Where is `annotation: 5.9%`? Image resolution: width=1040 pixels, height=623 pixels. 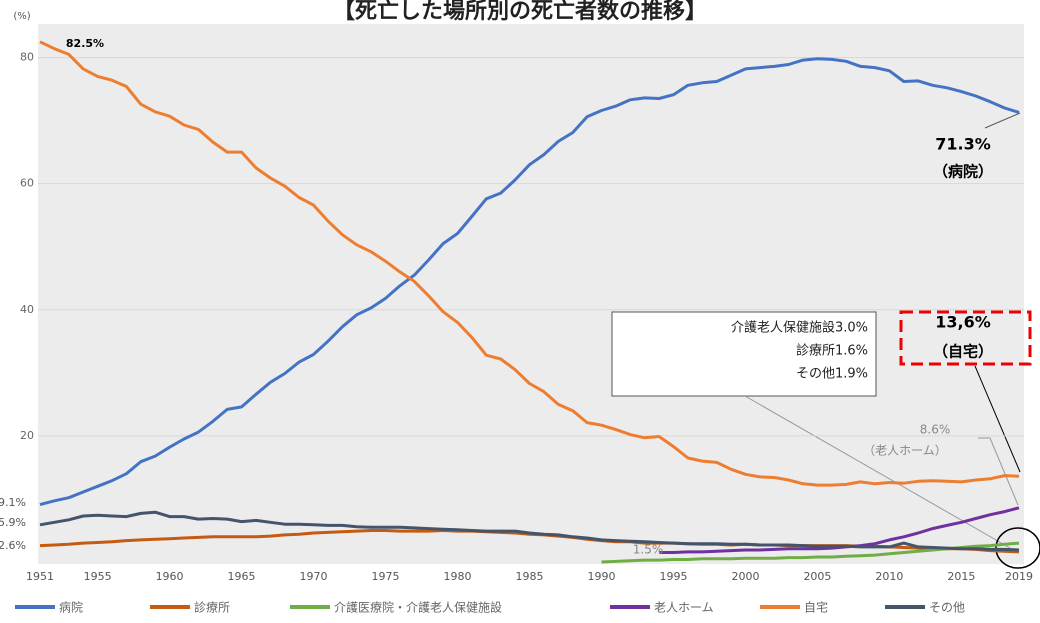
annotation: 5.9% is located at coordinates (13, 522).